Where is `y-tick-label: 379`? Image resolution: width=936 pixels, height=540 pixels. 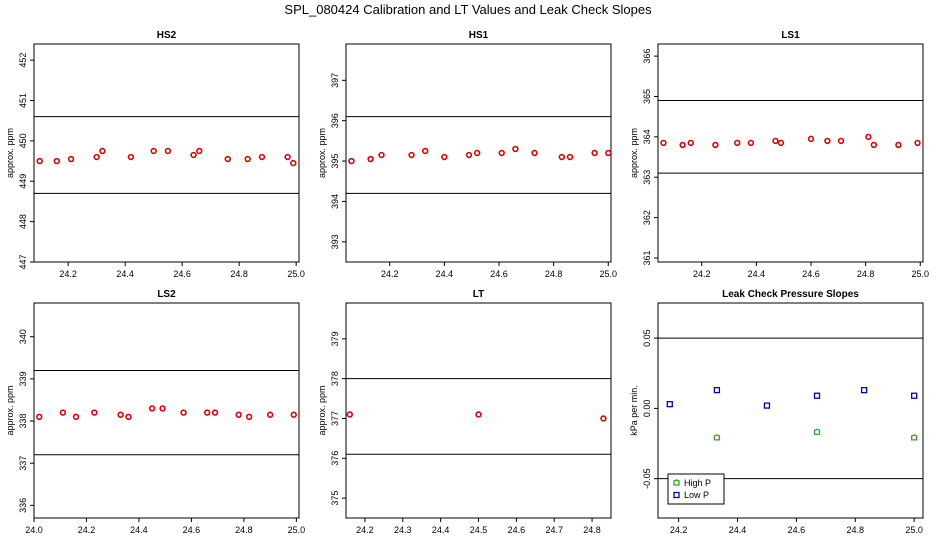 y-tick-label: 379 is located at coordinates (335, 338).